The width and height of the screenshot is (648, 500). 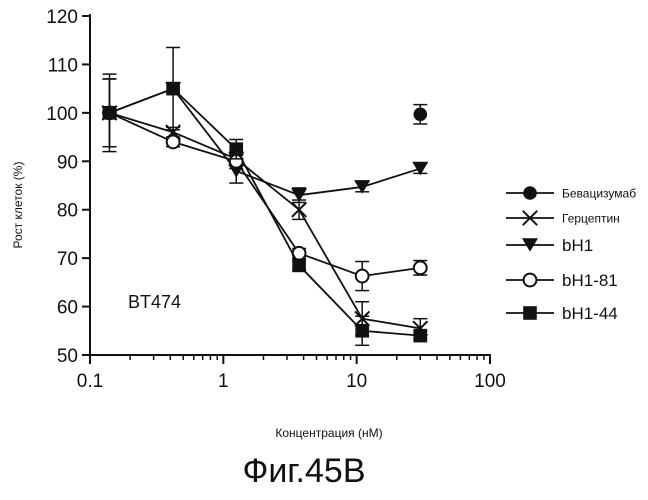 What do you see at coordinates (90, 381) in the screenshot?
I see `x-tick-label: 0.1` at bounding box center [90, 381].